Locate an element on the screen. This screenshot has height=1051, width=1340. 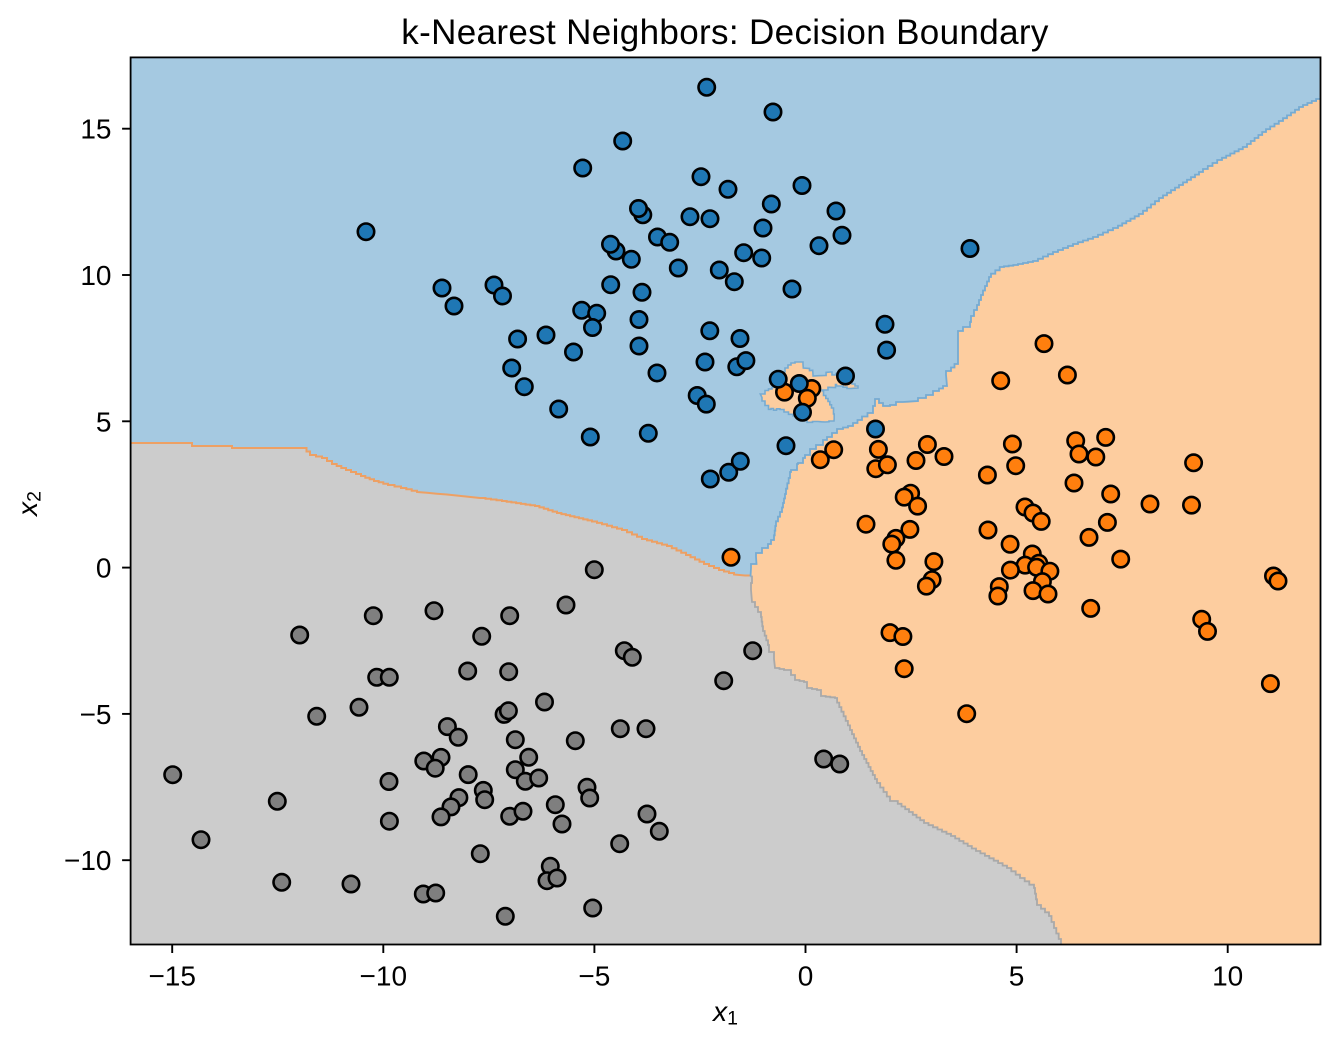
svg-text:k-Nearest Neighbors: Decision: k-Nearest Neighbors: Decision Boundary is located at coordinates (725, 32).